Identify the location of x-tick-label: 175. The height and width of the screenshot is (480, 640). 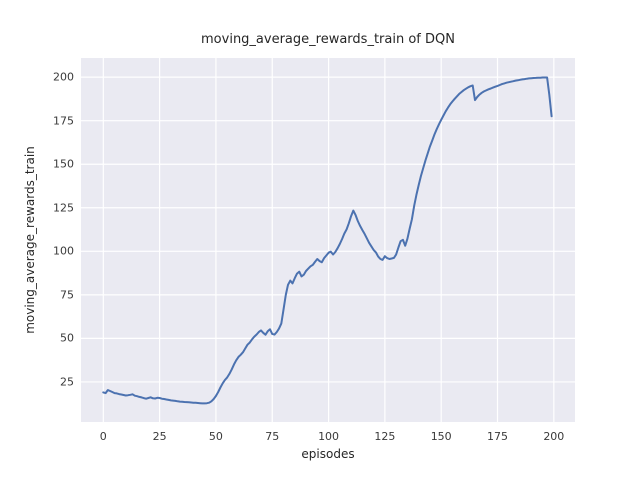
(497, 436).